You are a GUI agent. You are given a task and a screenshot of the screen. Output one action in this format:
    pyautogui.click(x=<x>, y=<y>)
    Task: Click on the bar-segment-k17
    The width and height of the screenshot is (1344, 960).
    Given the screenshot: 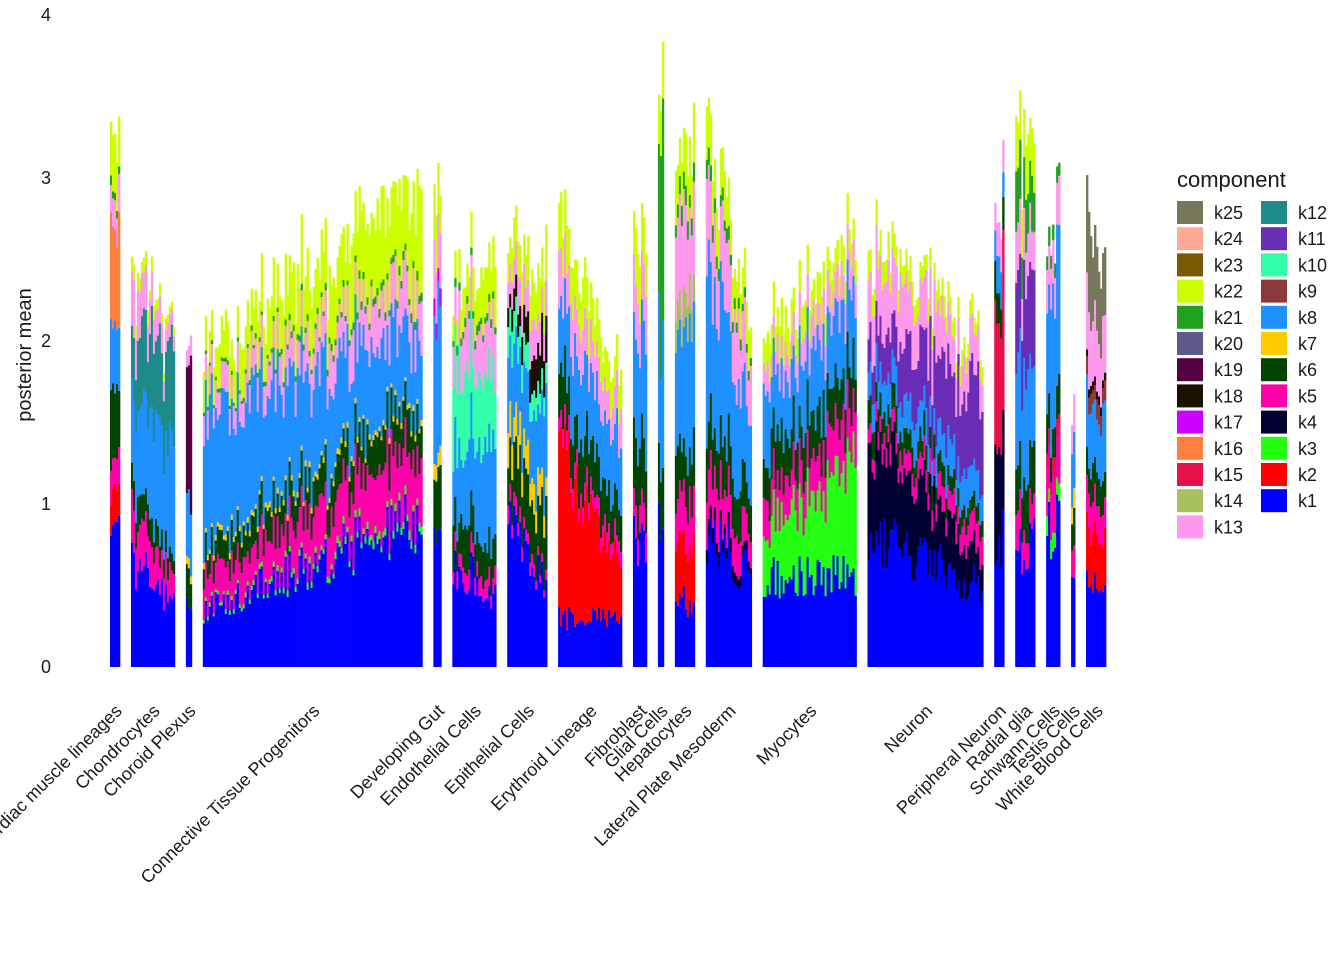 What is the action you would take?
    pyautogui.click(x=438, y=275)
    